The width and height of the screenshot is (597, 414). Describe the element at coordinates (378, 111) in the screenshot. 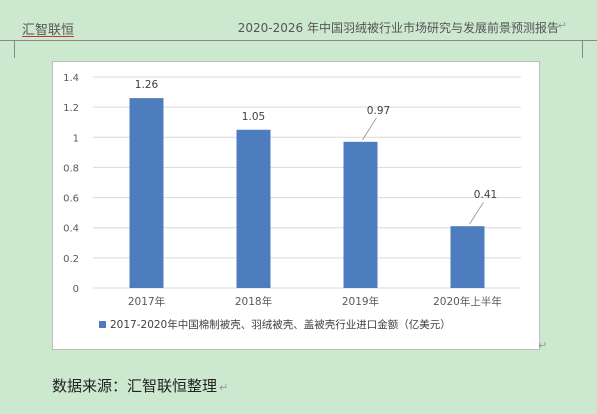

I see `data-label: 0.97` at that location.